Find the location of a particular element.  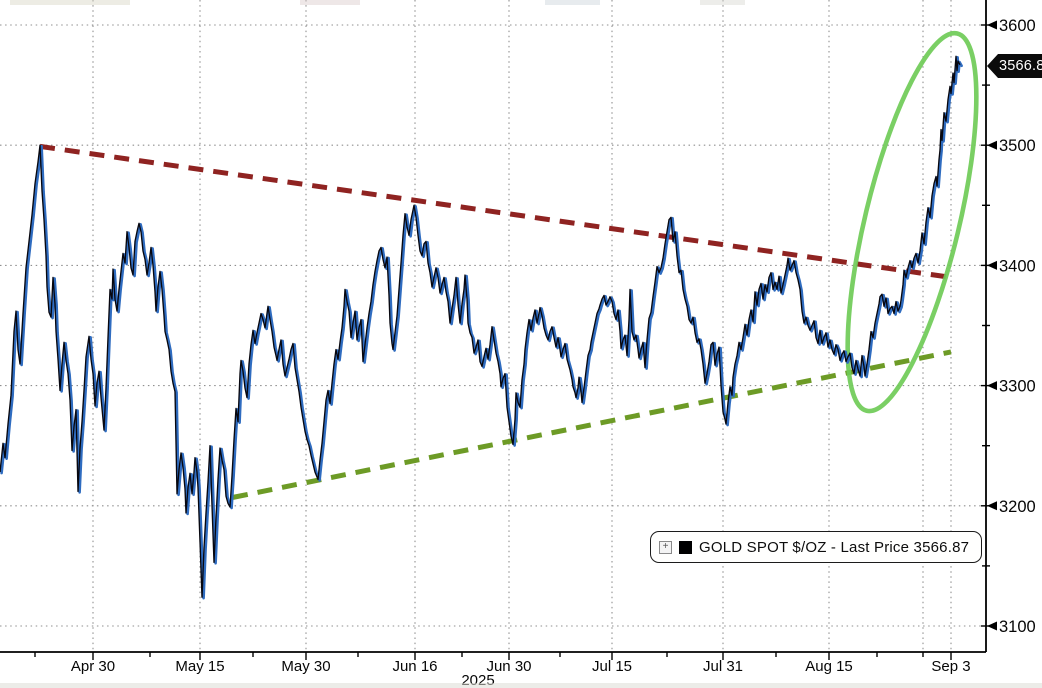

expand-icon: + is located at coordinates (665, 547).